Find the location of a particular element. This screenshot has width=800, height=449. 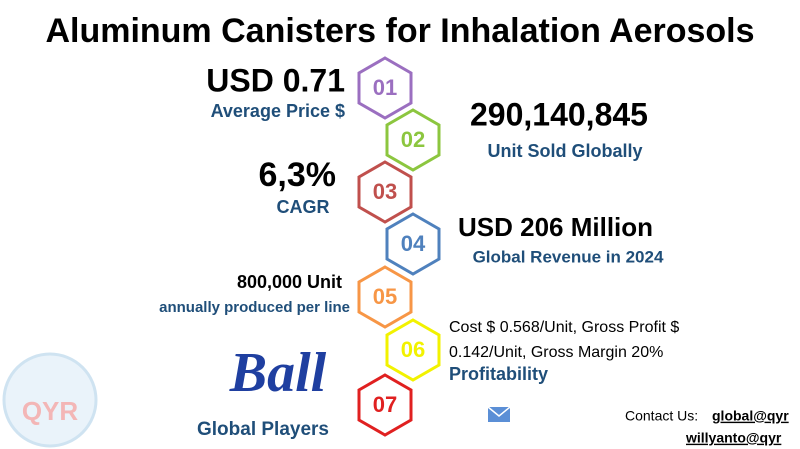

label: annually produced per line is located at coordinates (254, 307).